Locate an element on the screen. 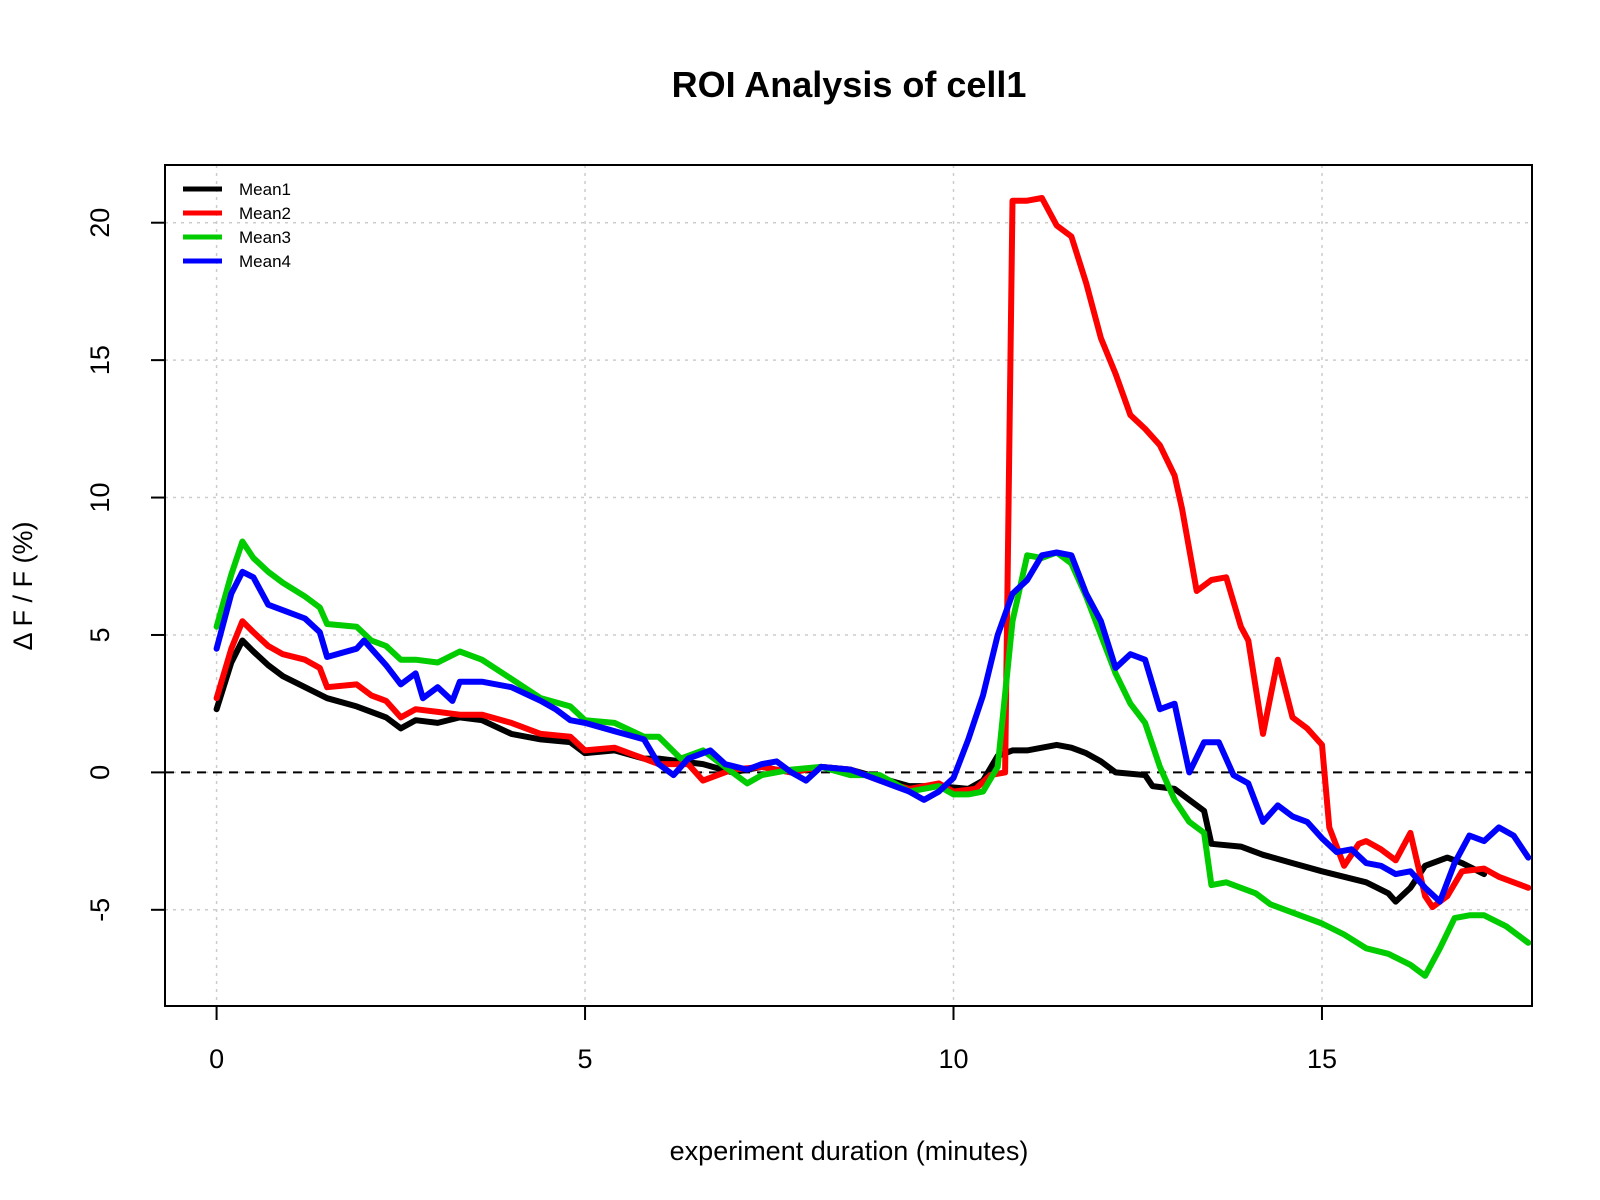 The width and height of the screenshot is (1600, 1200). legend-label: Mean2 is located at coordinates (265, 213).